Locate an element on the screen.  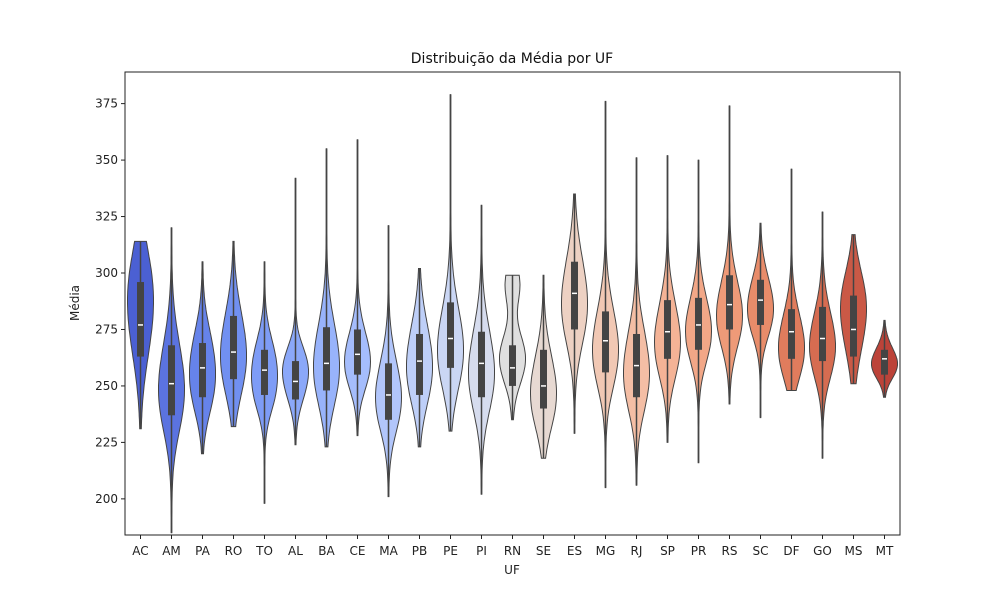
x-tick-label-es: ES is located at coordinates (574, 551).